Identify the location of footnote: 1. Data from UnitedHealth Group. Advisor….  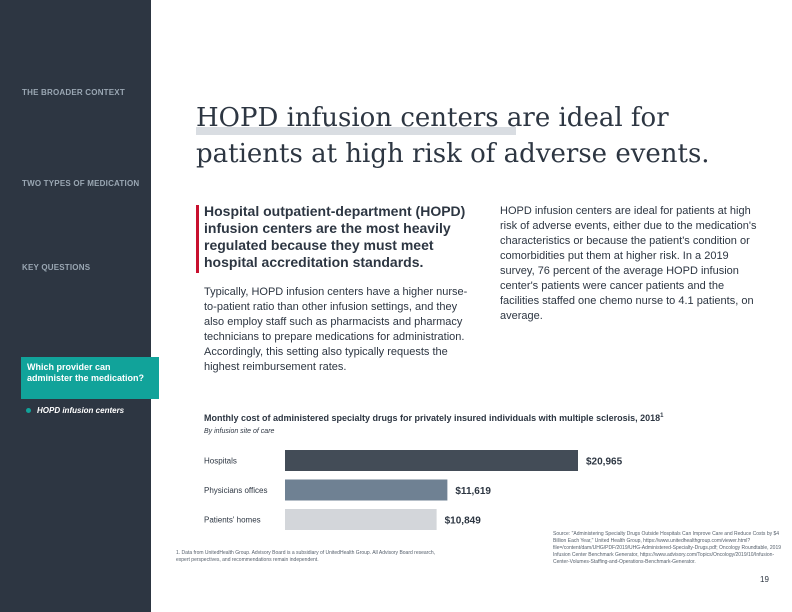
(306, 556).